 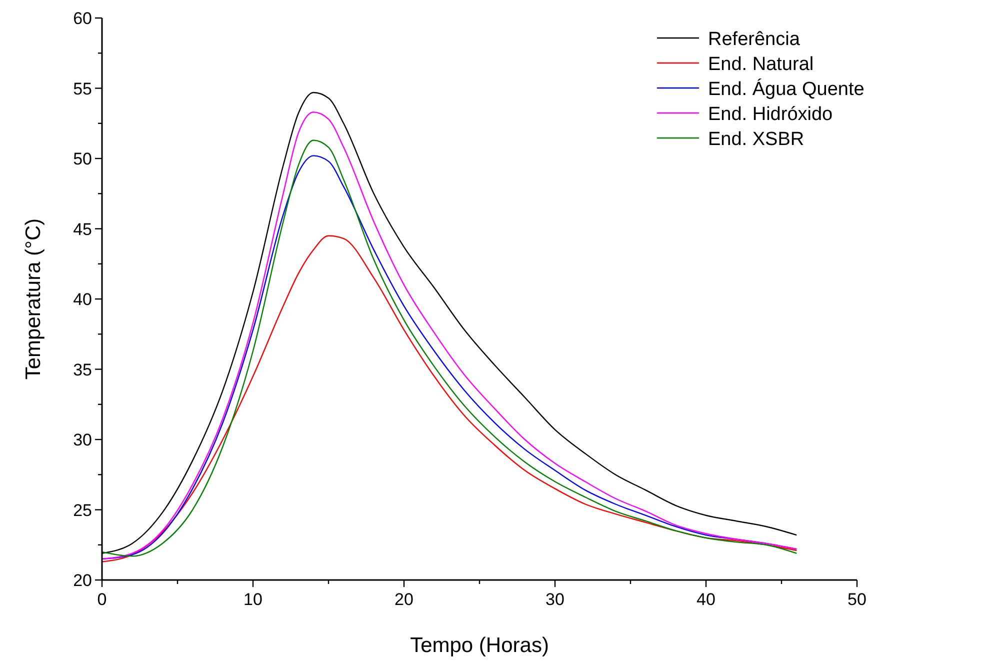 What do you see at coordinates (756, 139) in the screenshot?
I see `legend-label: End. XSBR` at bounding box center [756, 139].